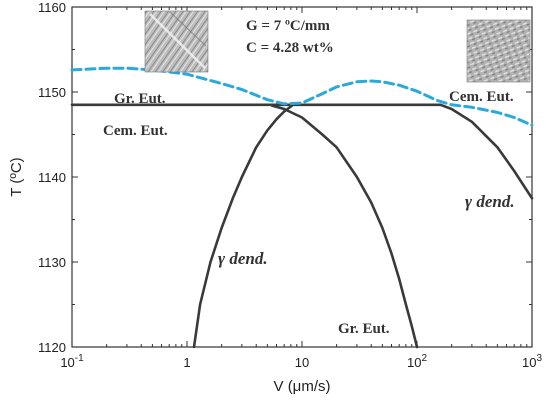 The height and width of the screenshot is (407, 550). What do you see at coordinates (243, 258) in the screenshot?
I see `label-gamma-dend-left: γ dend.` at bounding box center [243, 258].